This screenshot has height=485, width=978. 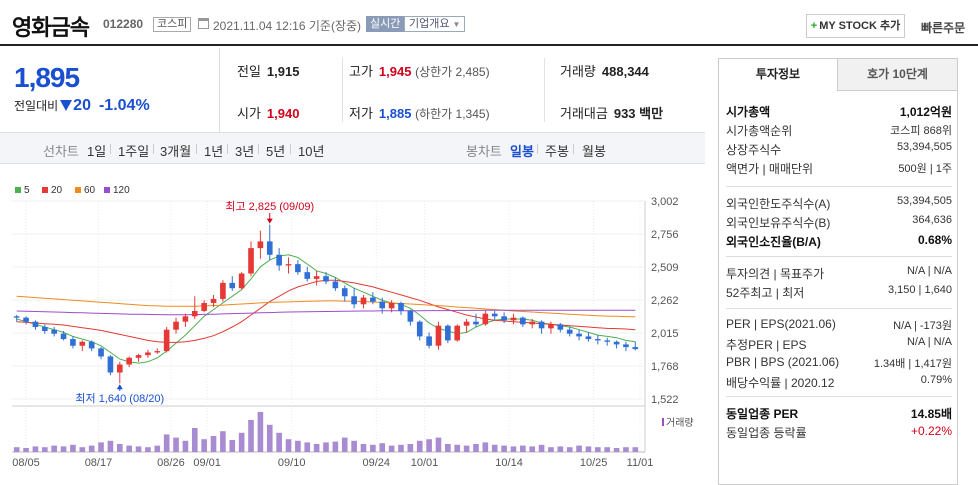 What do you see at coordinates (121, 190) in the screenshot?
I see `legend-label: 120` at bounding box center [121, 190].